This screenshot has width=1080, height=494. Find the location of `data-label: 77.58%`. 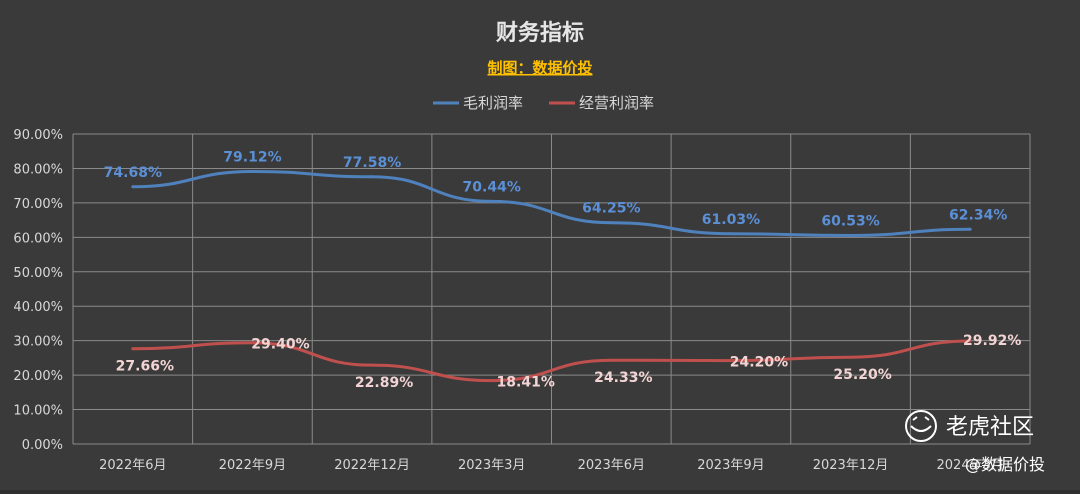

data-label: 77.58% is located at coordinates (372, 163).